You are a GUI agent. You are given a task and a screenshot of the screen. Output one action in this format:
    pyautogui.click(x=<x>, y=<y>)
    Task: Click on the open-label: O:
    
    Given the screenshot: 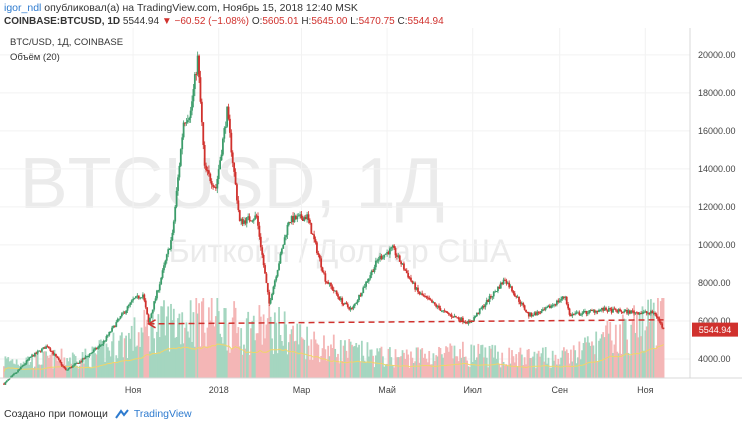 What is the action you would take?
    pyautogui.click(x=257, y=21)
    